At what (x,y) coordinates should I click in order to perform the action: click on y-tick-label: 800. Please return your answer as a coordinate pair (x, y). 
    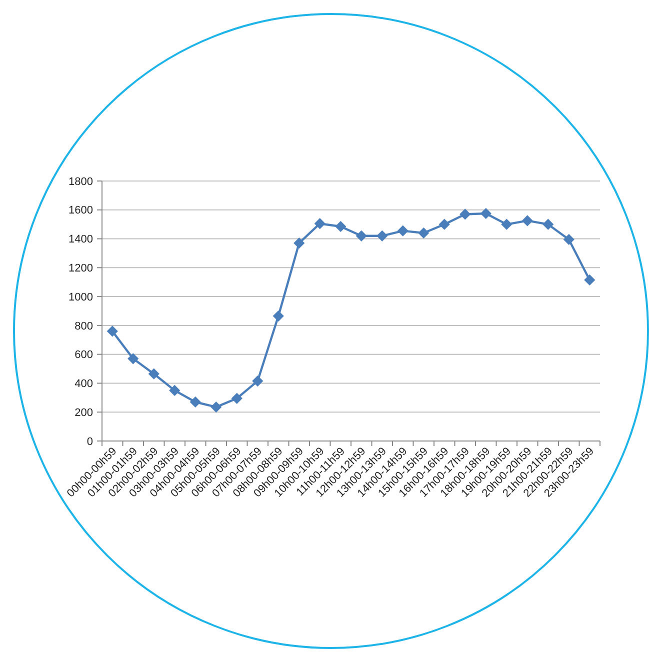
    Looking at the image, I should click on (83, 326).